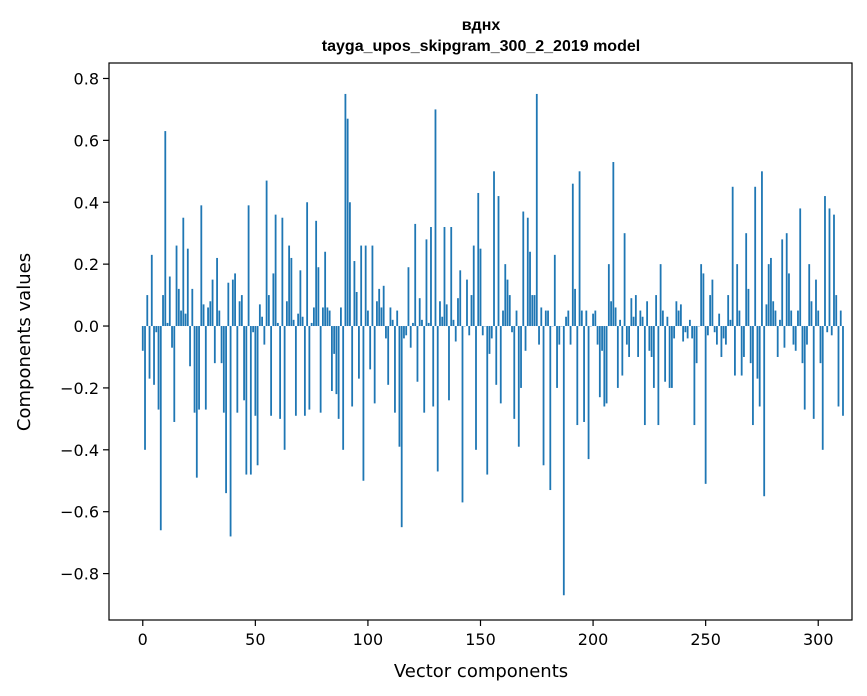 The width and height of the screenshot is (867, 696). I want to click on x-axis-label: Vector components, so click(481, 671).